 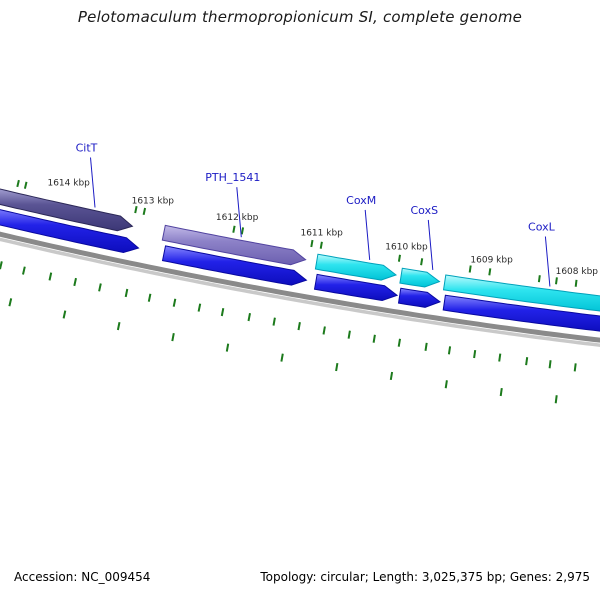 What do you see at coordinates (420, 277) in the screenshot?
I see `gene-arrow-CoxS` at bounding box center [420, 277].